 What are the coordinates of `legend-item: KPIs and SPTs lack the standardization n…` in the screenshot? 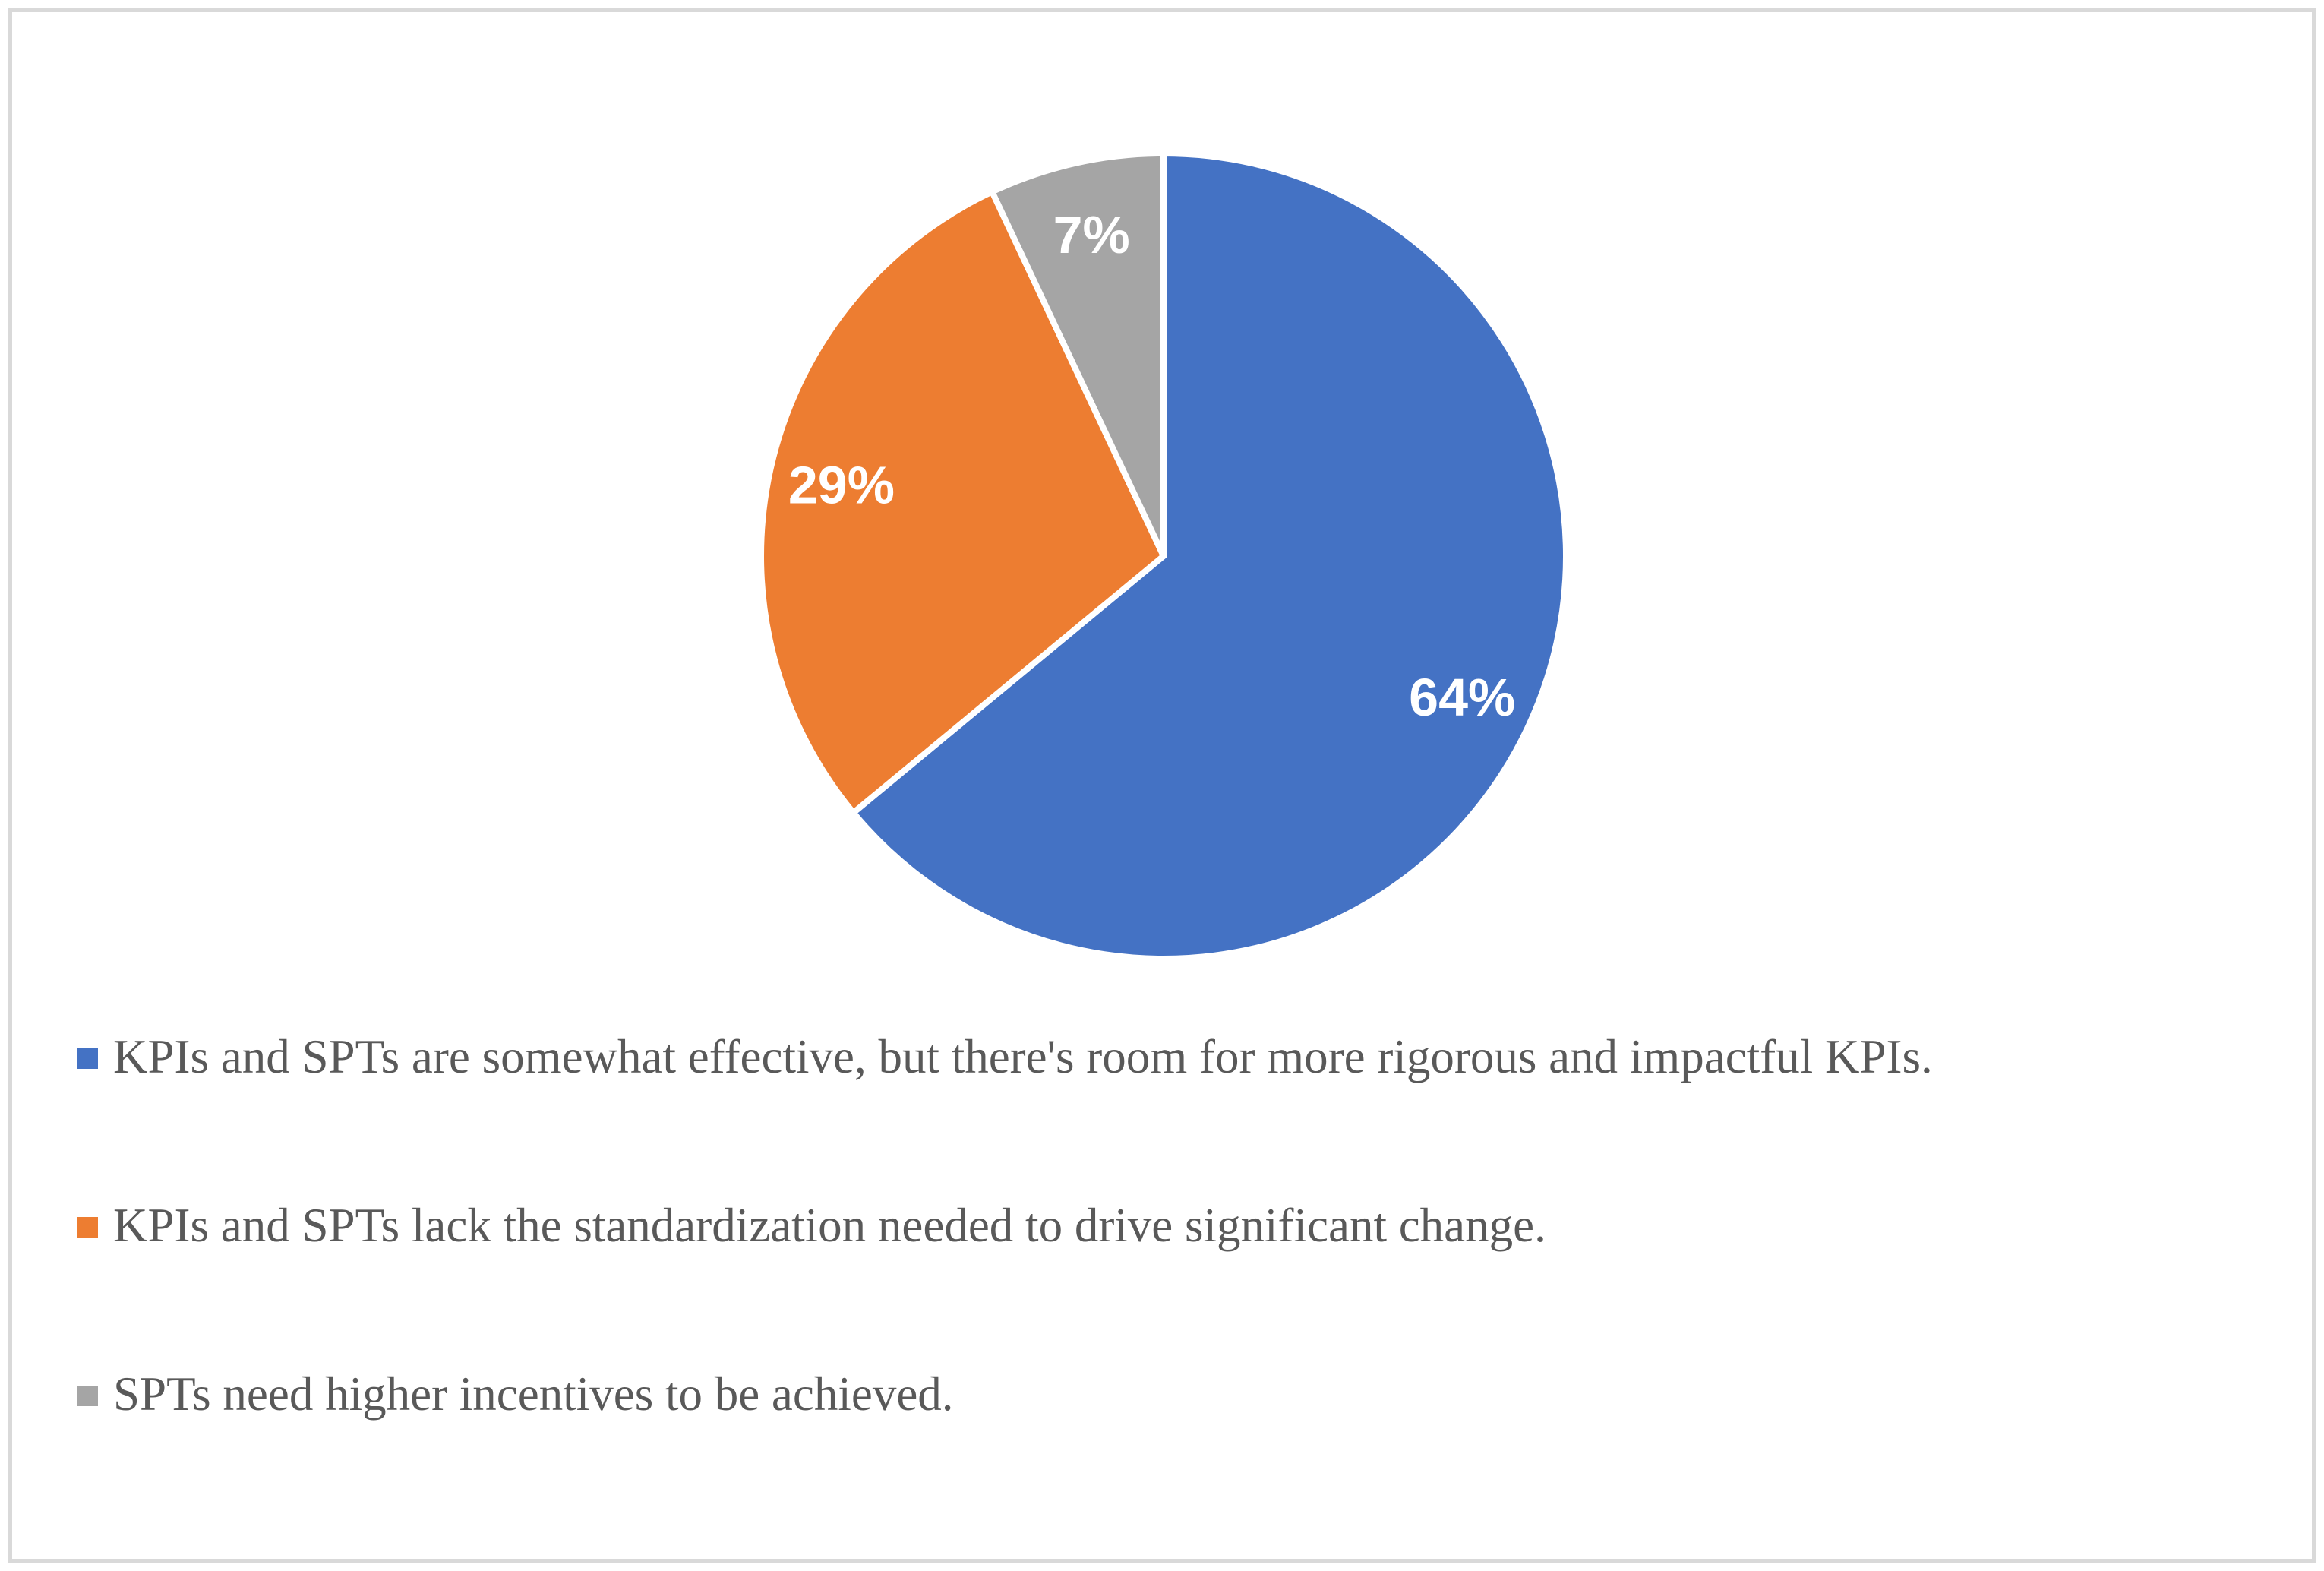 It's located at (1005, 1225).